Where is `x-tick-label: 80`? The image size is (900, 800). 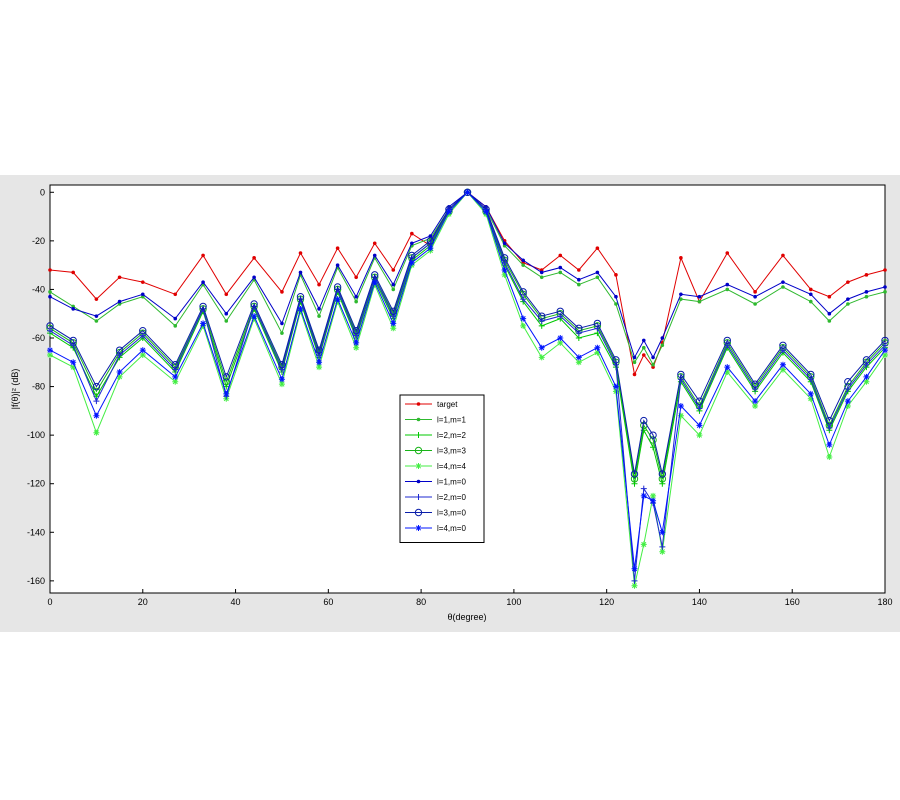 x-tick-label: 80 is located at coordinates (421, 602).